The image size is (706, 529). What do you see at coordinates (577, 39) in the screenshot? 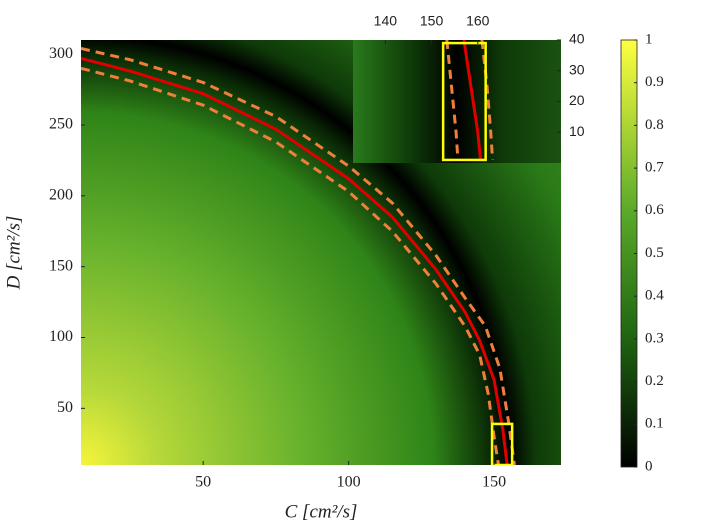
I see `y-tick-label: 40` at bounding box center [577, 39].